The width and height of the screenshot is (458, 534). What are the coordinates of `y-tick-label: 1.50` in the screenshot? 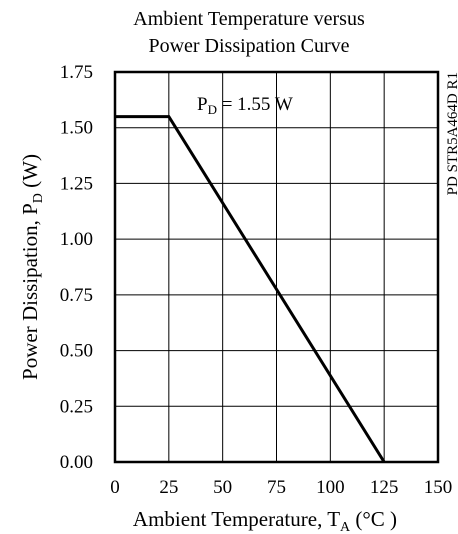 It's located at (76, 128).